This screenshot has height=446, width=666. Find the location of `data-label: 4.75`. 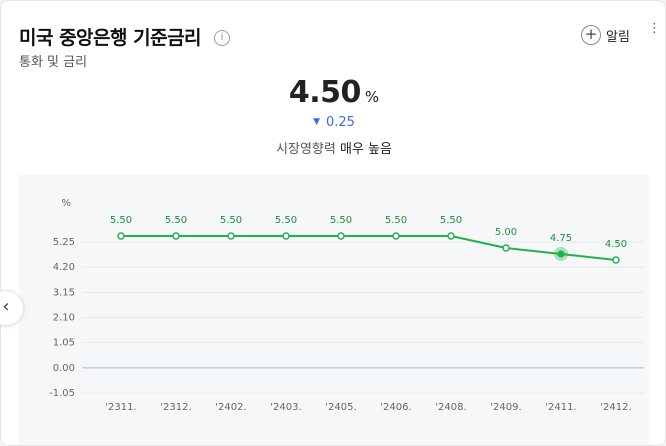

data-label: 4.75 is located at coordinates (561, 238).